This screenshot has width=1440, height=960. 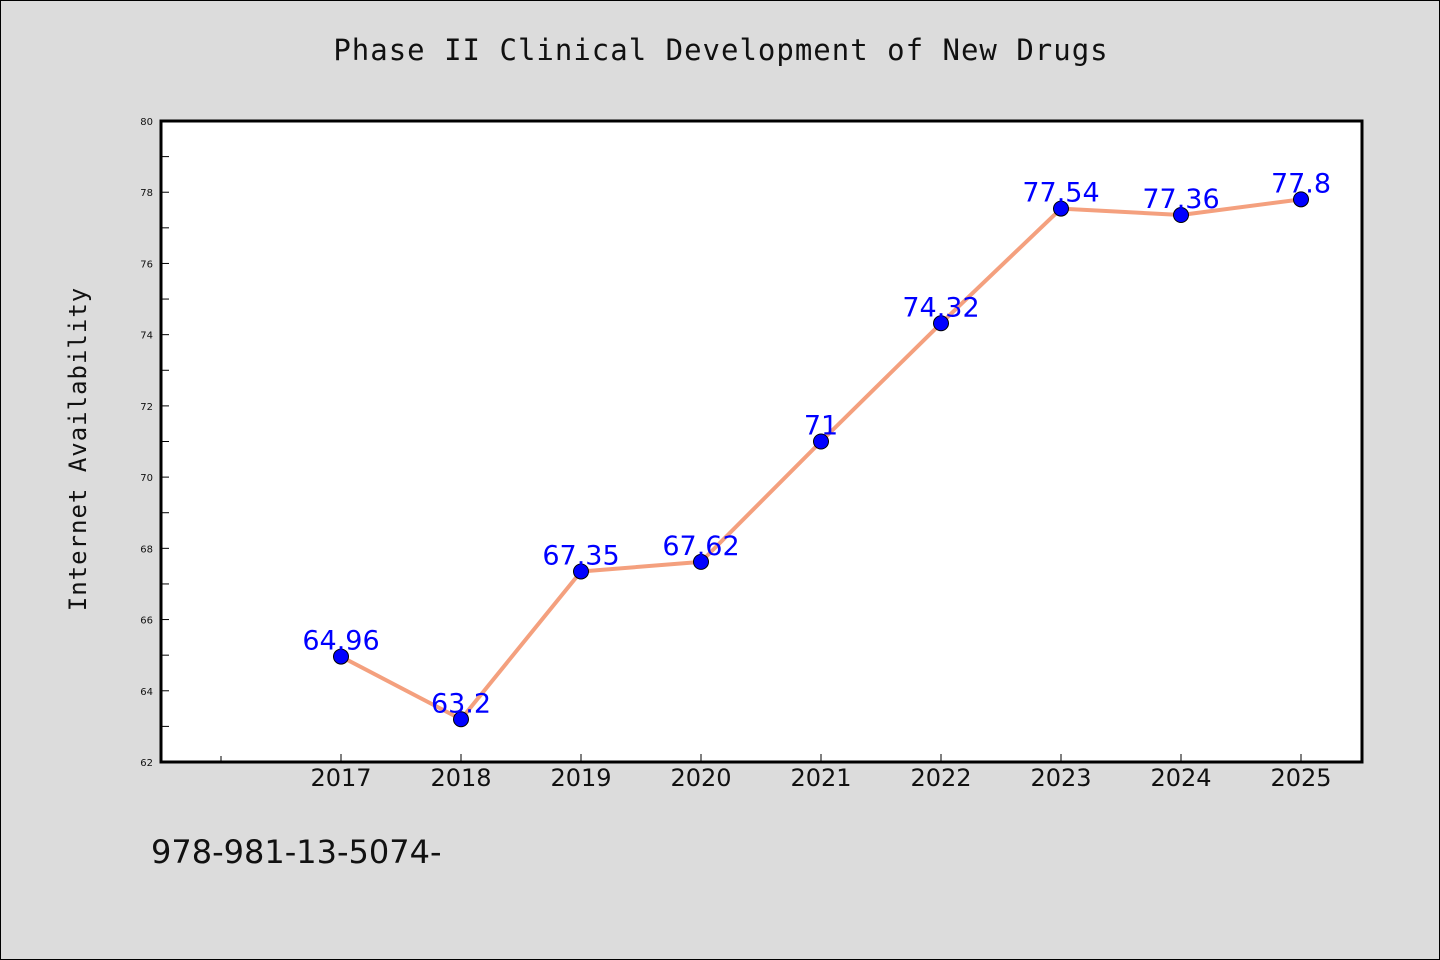 What do you see at coordinates (146, 193) in the screenshot?
I see `y-tick-label: 78` at bounding box center [146, 193].